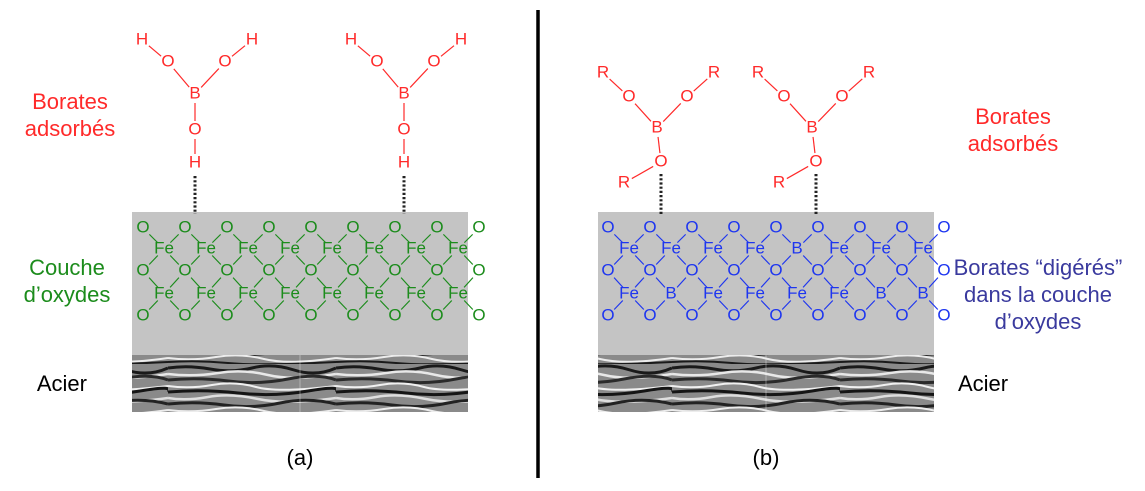  Describe the element at coordinates (811, 126) in the screenshot. I see `panel-b-borate-2-boron-atom: B` at that location.